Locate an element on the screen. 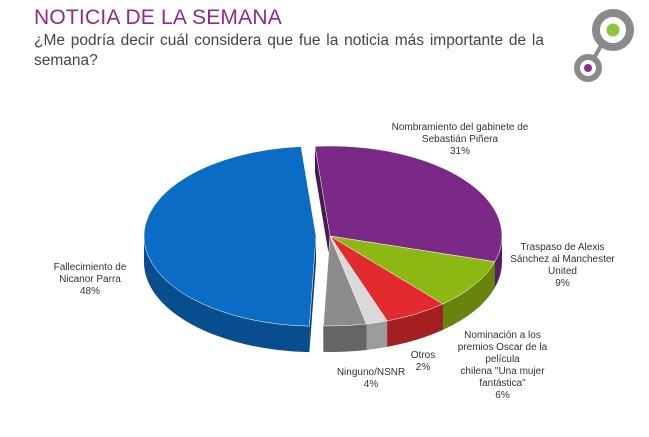  page-title: NOTICIA DE LA SEMANA is located at coordinates (158, 17).